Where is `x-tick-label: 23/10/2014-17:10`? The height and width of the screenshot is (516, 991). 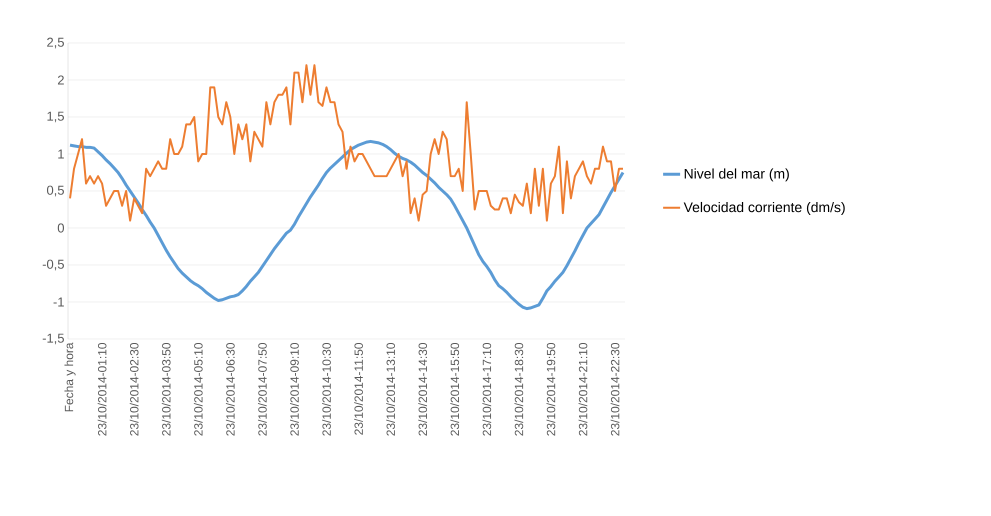
x-tick-label: 23/10/2014-17:10 is located at coordinates (487, 389).